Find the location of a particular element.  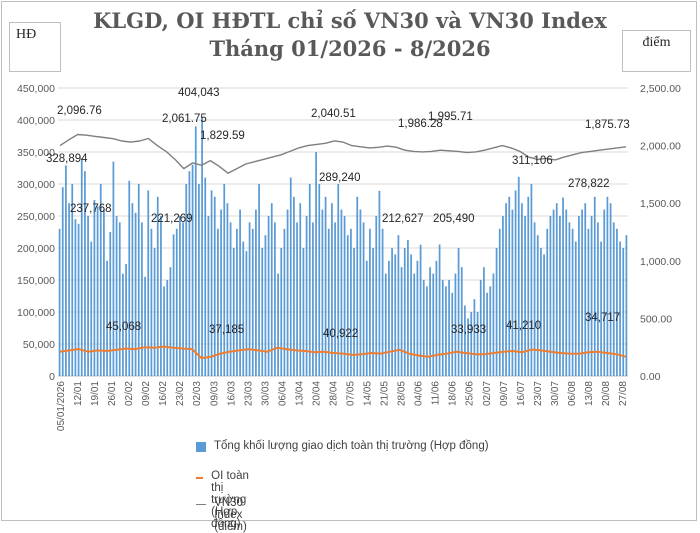

x-tick-label: 18/06 is located at coordinates (453, 393).